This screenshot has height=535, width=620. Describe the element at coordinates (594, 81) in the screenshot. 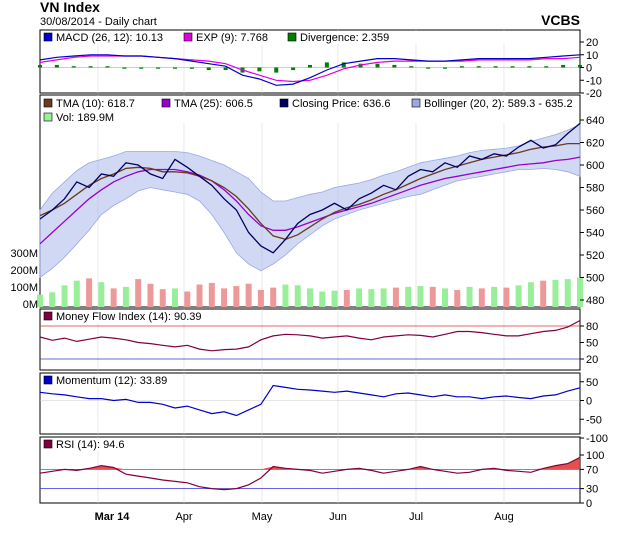

I see `y-tick-label: -10` at that location.